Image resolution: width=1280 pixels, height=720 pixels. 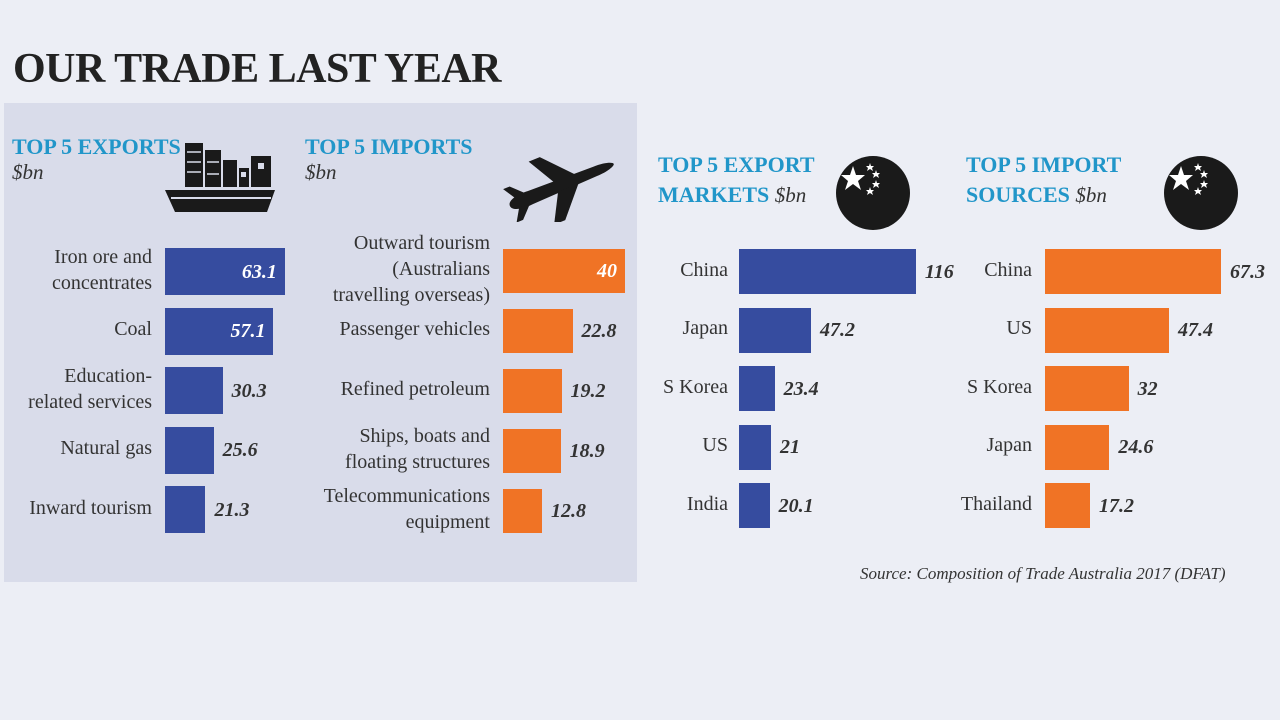 I want to click on export-markets-value-label: 116, so click(x=939, y=271).